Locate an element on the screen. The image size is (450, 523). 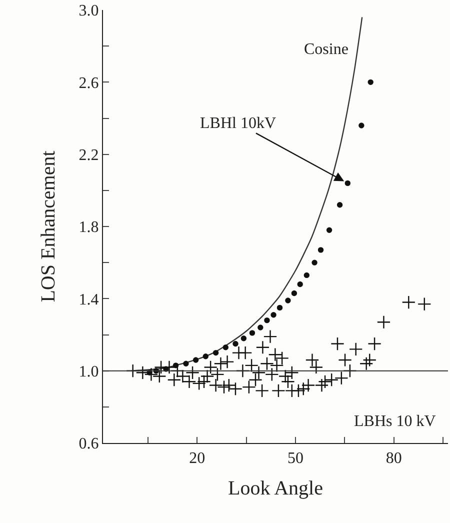
x-axis-title: Look Angle is located at coordinates (276, 489).